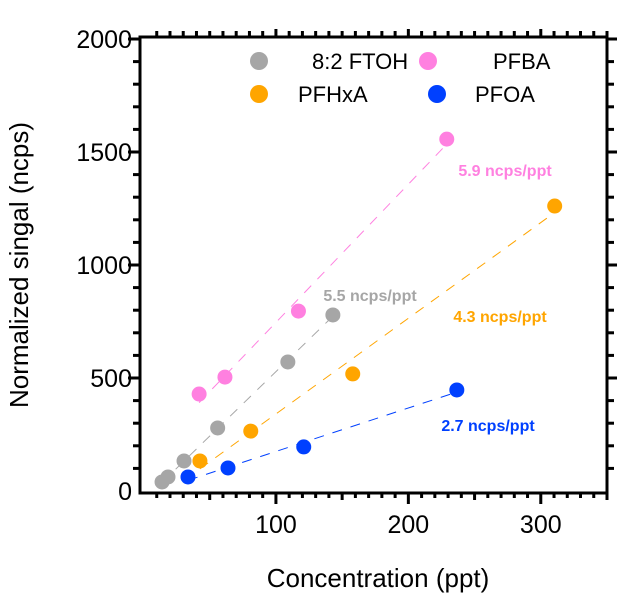 The width and height of the screenshot is (641, 598). Describe the element at coordinates (333, 94) in the screenshot. I see `legend-label: PFHxA` at that location.